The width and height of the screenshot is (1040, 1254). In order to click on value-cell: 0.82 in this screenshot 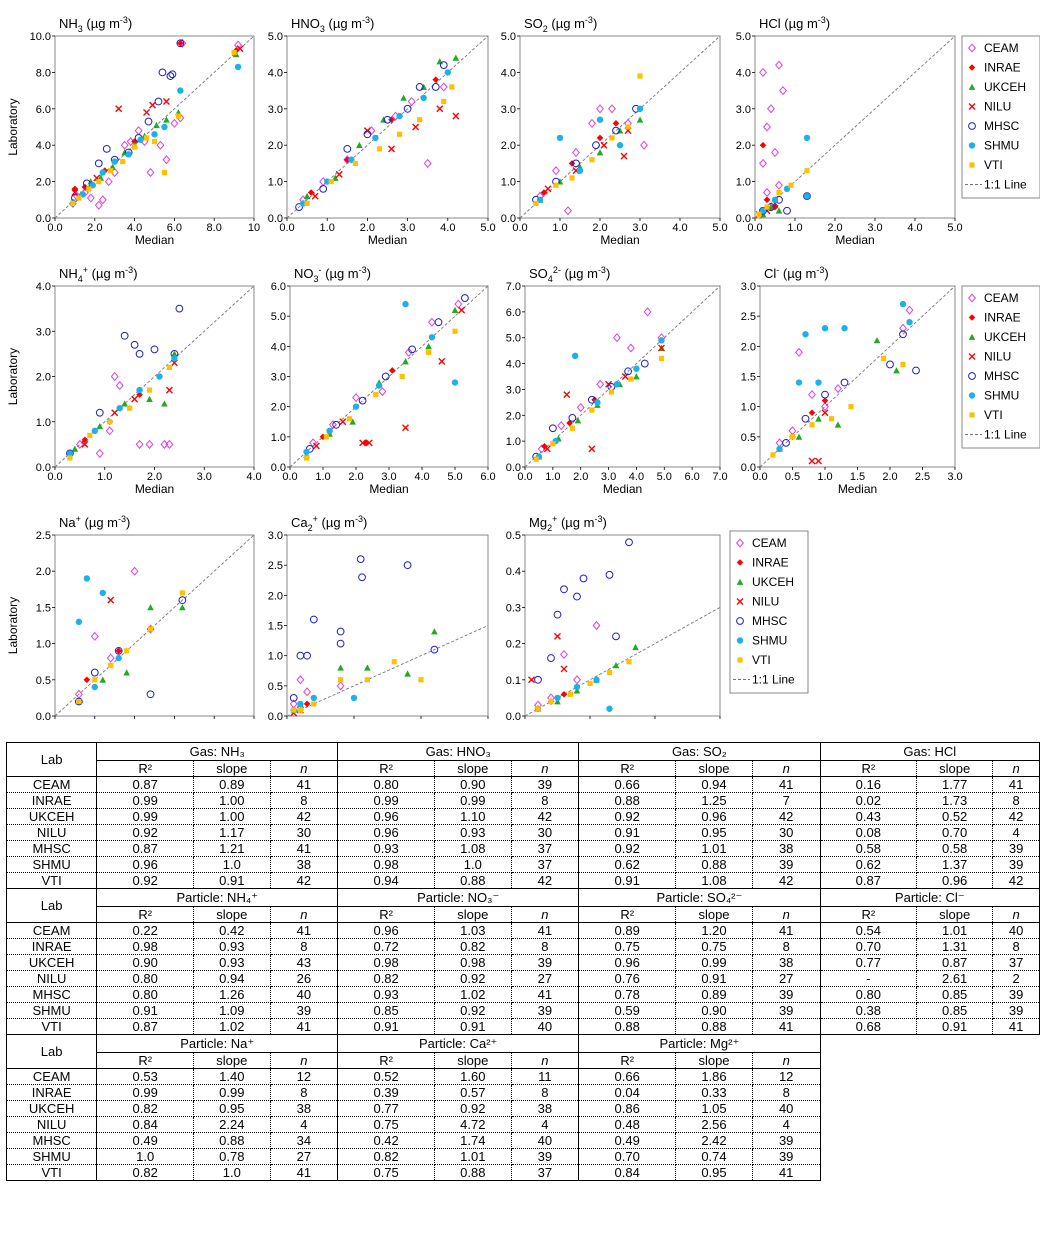, I will do `click(386, 1156)`.